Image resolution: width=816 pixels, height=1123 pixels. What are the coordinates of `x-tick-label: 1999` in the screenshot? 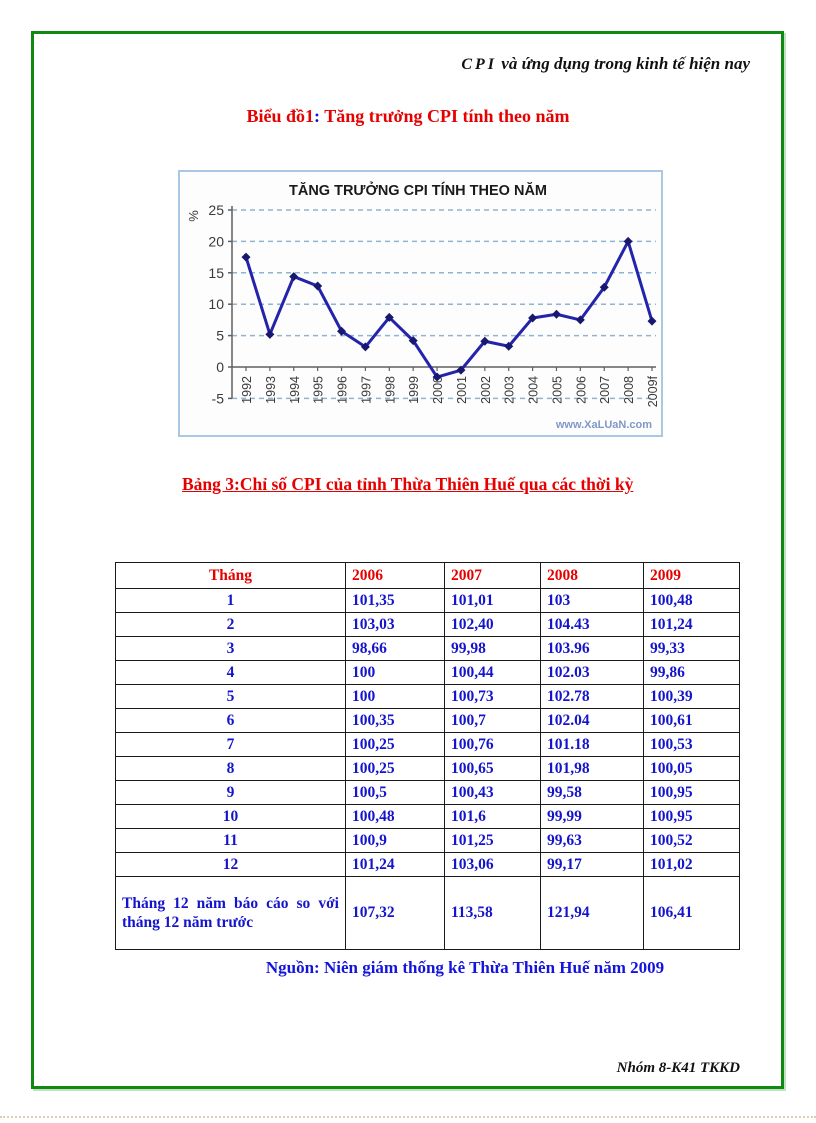 It's located at (414, 390).